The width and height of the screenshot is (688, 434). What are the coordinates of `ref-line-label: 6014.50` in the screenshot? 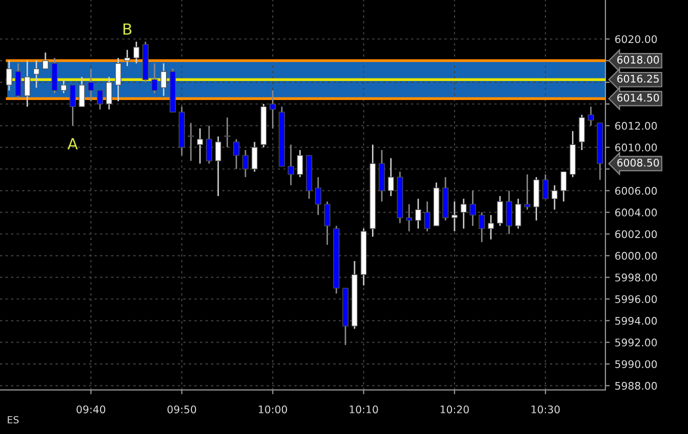 It's located at (638, 98).